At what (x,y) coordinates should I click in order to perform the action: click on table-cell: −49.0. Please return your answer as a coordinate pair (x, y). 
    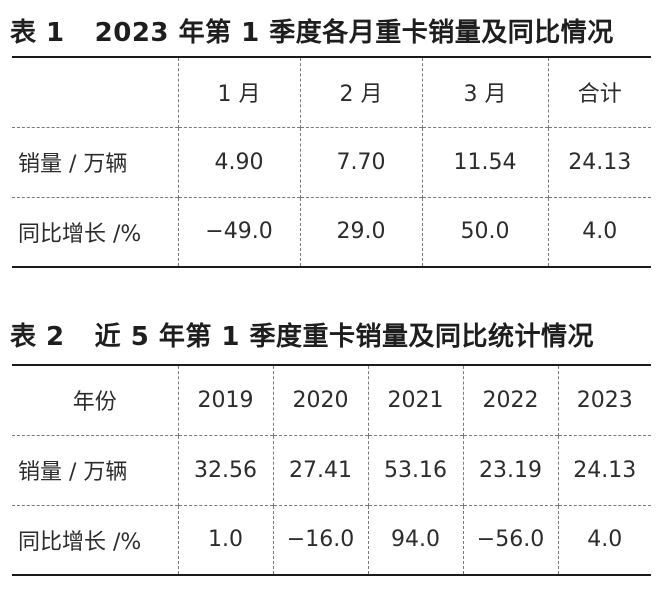
    Looking at the image, I should click on (238, 231).